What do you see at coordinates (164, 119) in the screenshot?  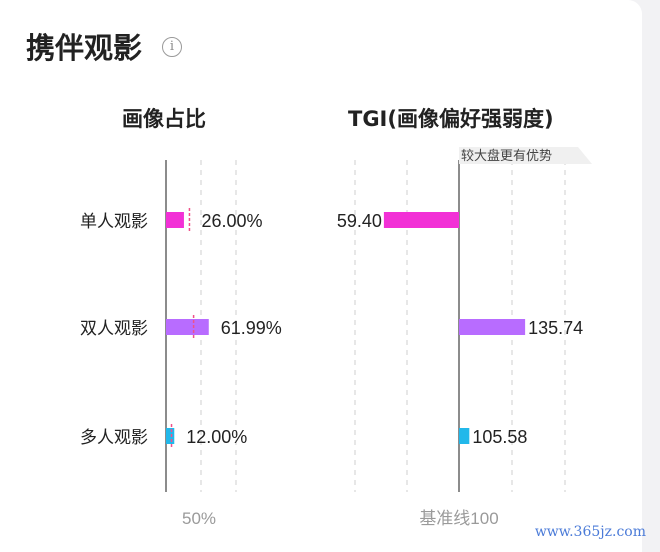 I see `left-chart-title: 画像占比` at bounding box center [164, 119].